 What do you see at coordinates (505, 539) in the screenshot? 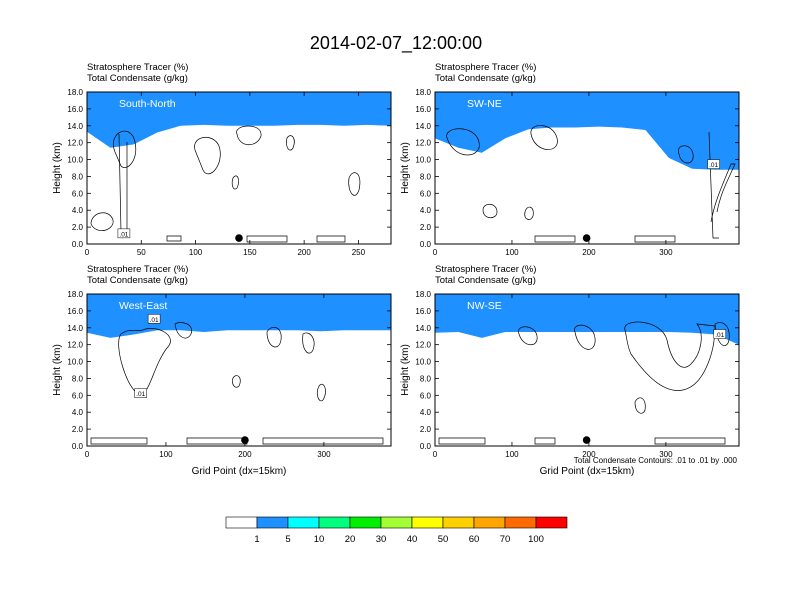
I see `colorbar-tick-label: 70` at bounding box center [505, 539].